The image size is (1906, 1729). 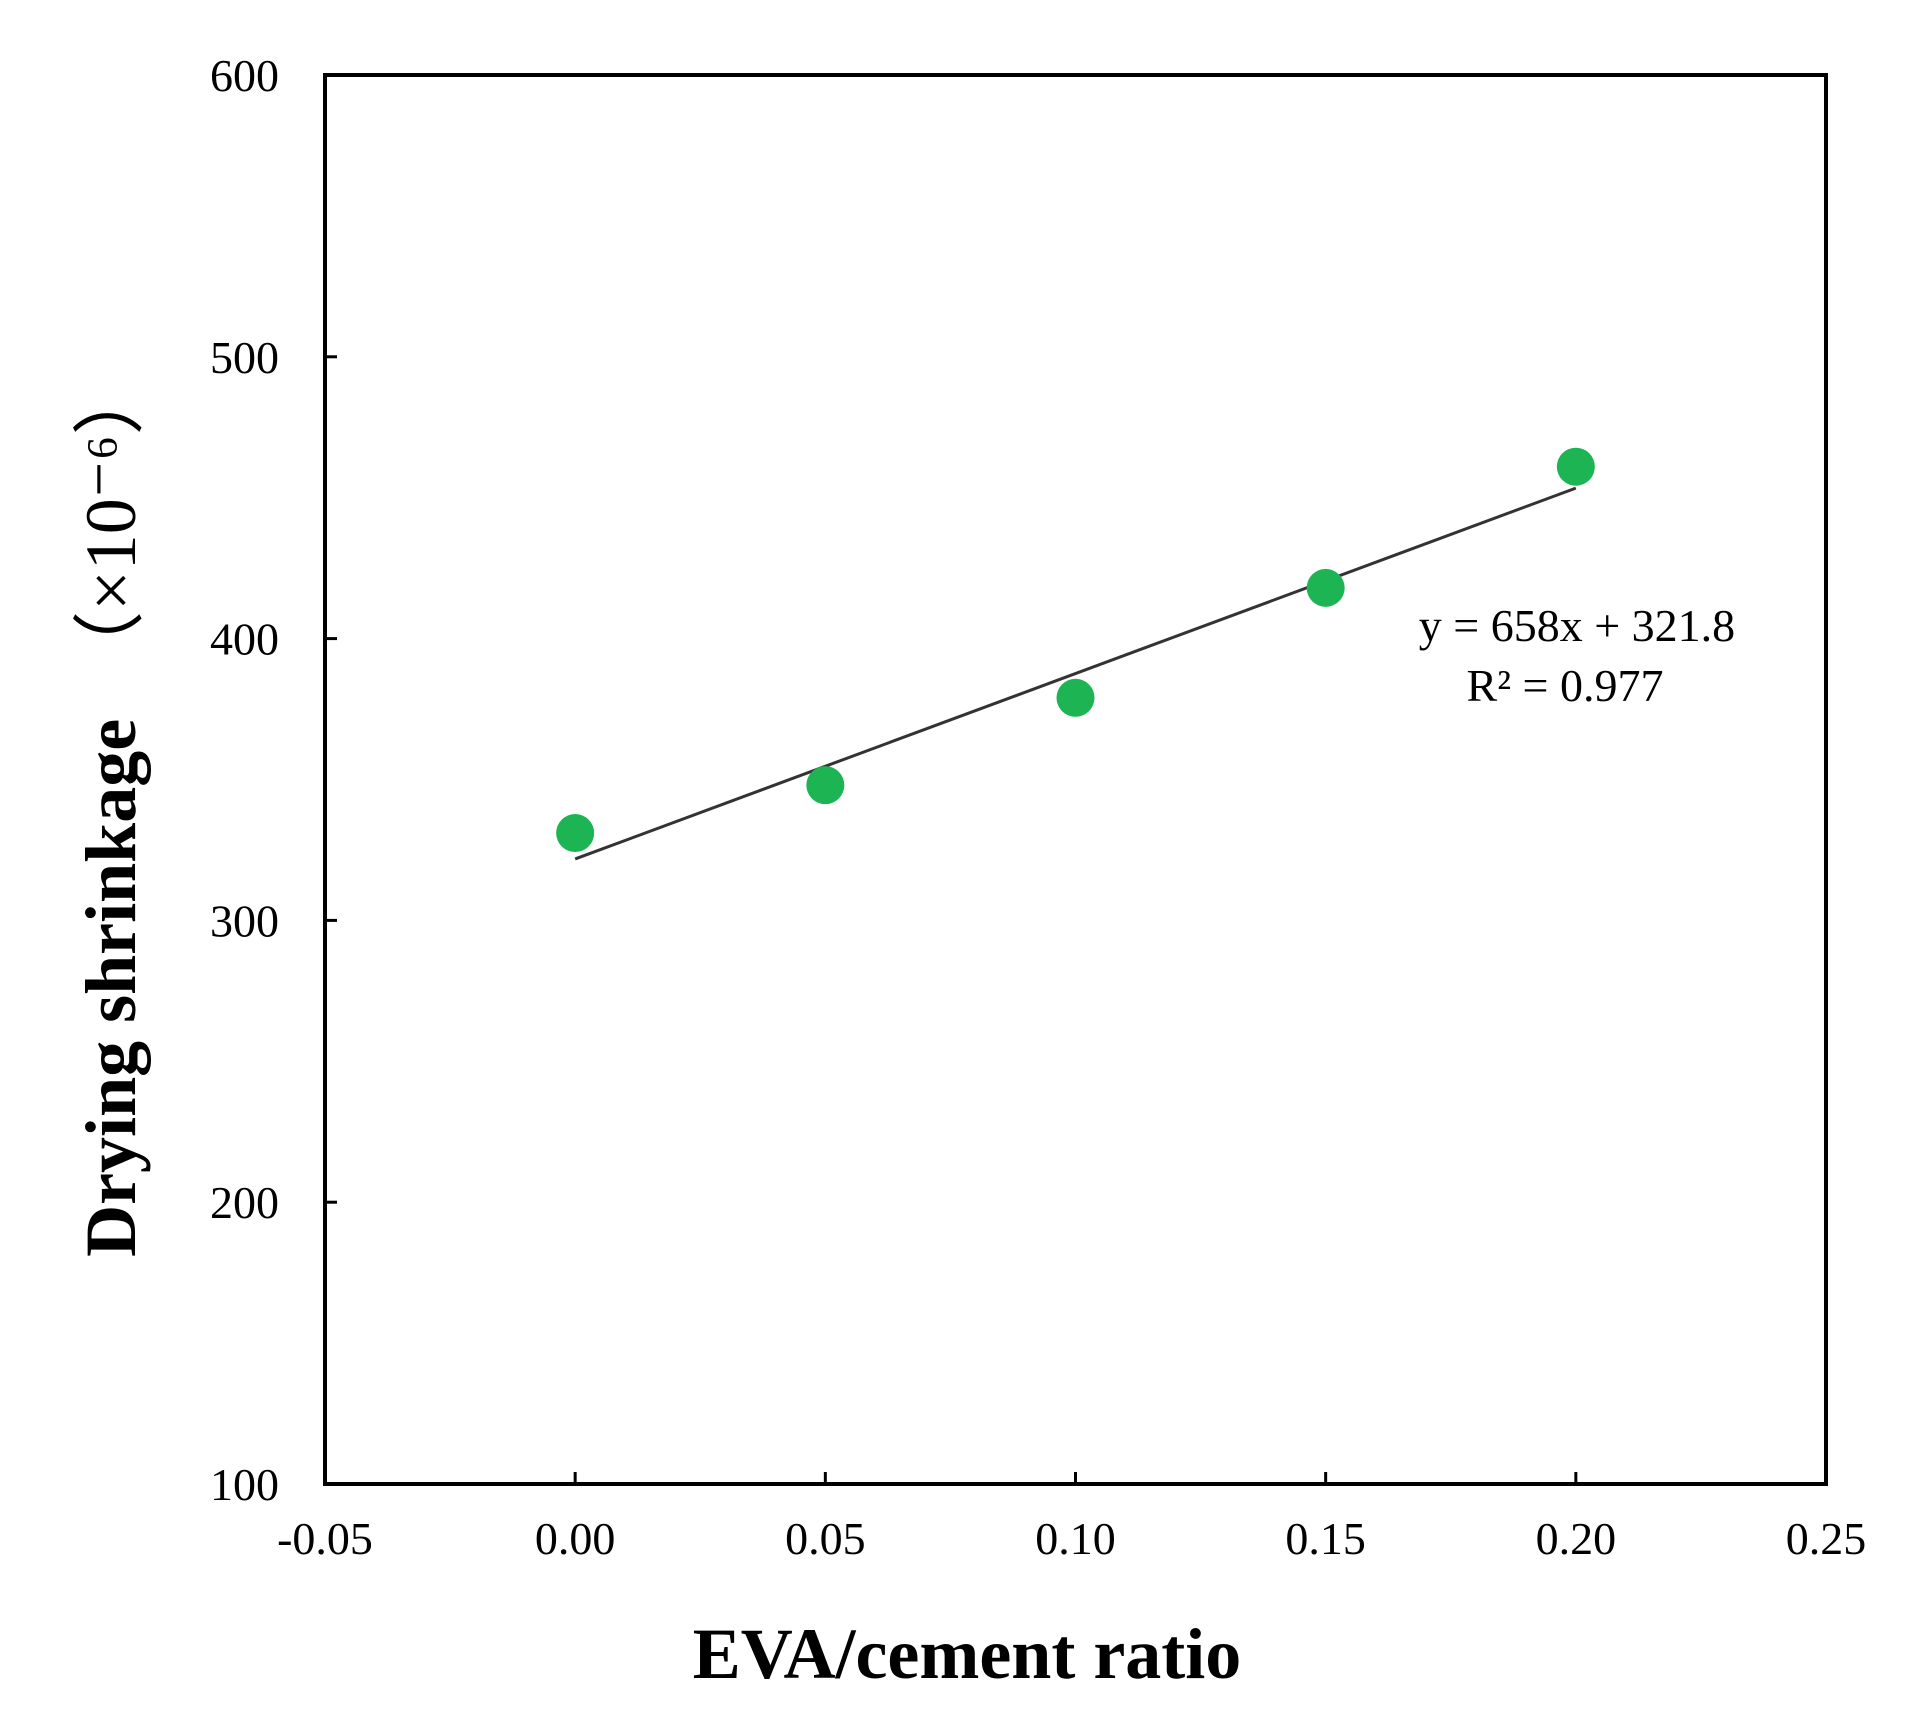 I want to click on x-axis-title: EVA/cement ratio, so click(x=967, y=1654).